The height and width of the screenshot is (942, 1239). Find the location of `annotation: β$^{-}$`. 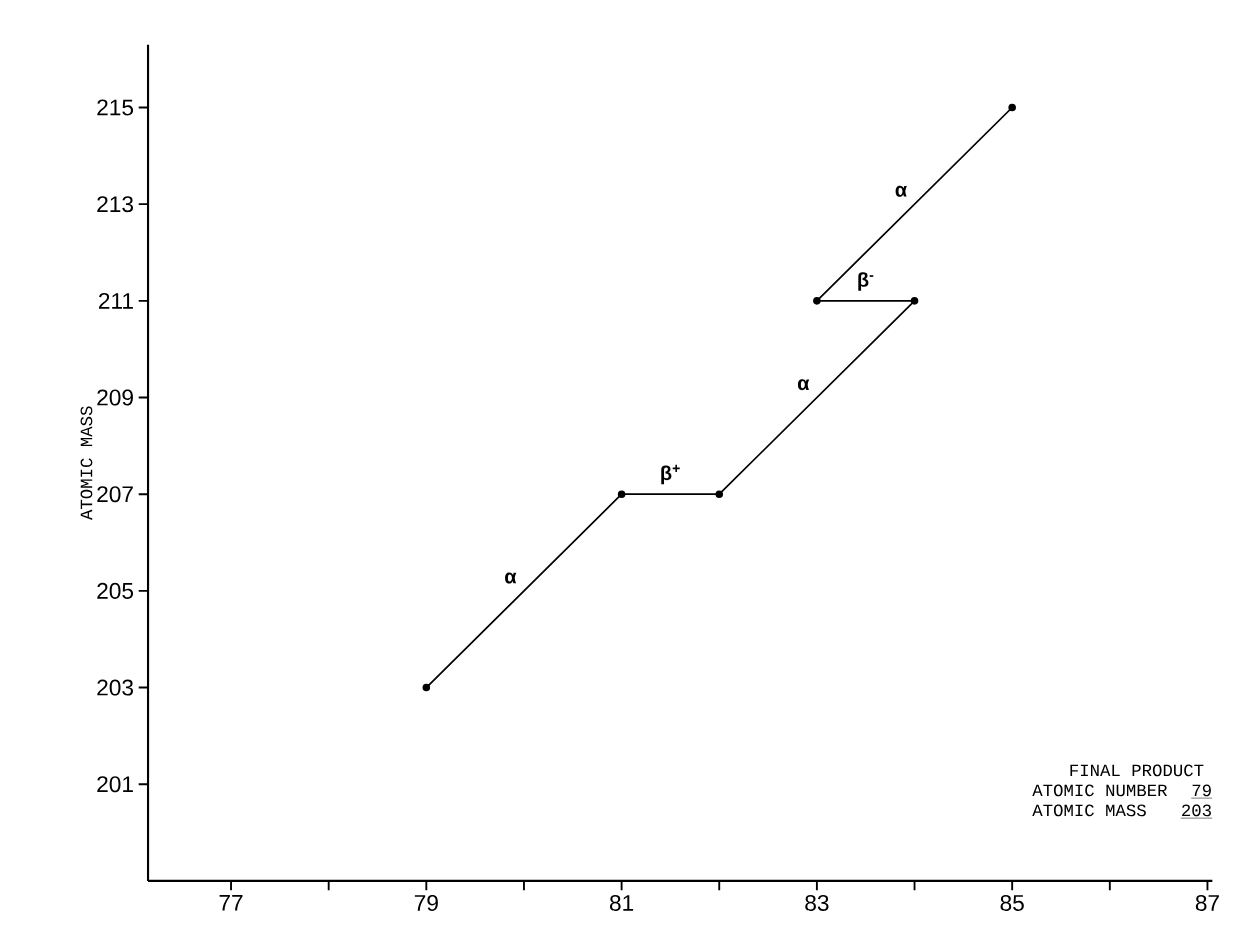

annotation: β$^{-}$ is located at coordinates (866, 281).